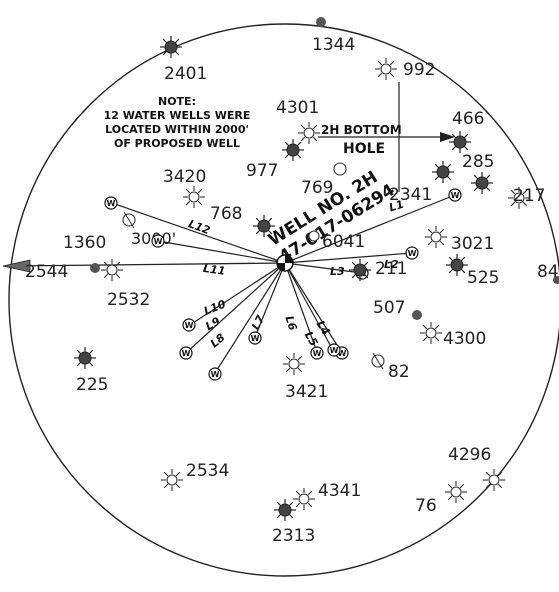 This screenshot has width=559, height=592. Describe the element at coordinates (364, 149) in the screenshot. I see `bottom-hole-label-2: HOLE` at that location.